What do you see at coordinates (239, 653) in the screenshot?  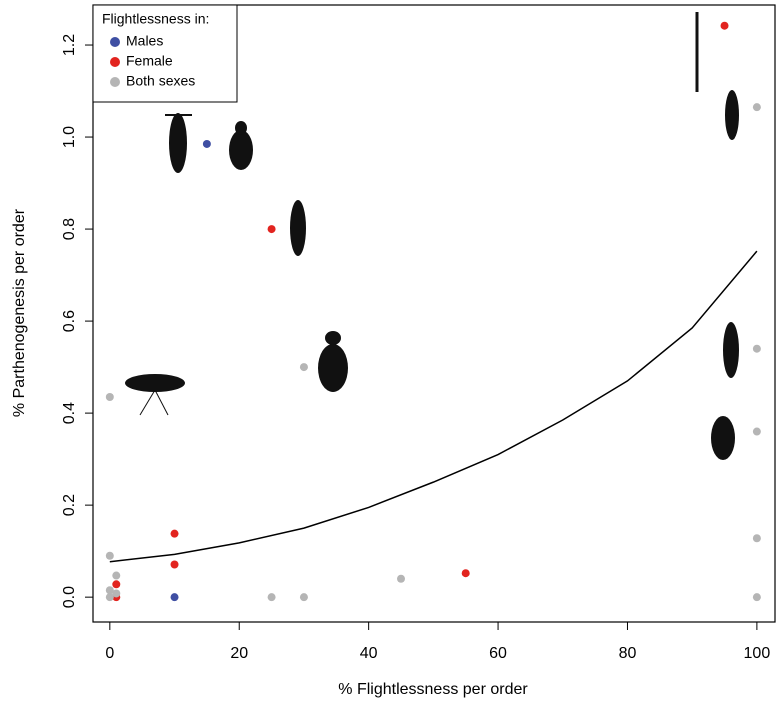 I see `x-tick-label: 20` at bounding box center [239, 653].